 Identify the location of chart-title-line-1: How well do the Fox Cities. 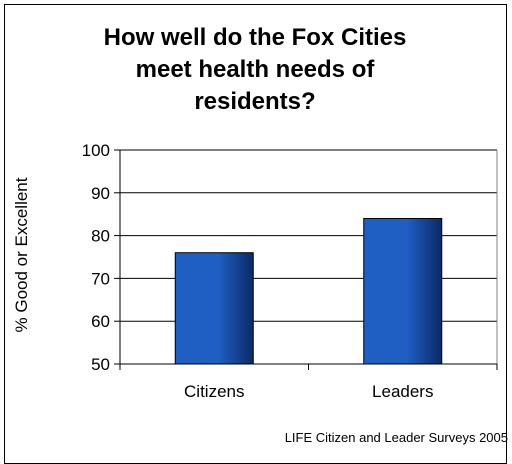
(255, 37).